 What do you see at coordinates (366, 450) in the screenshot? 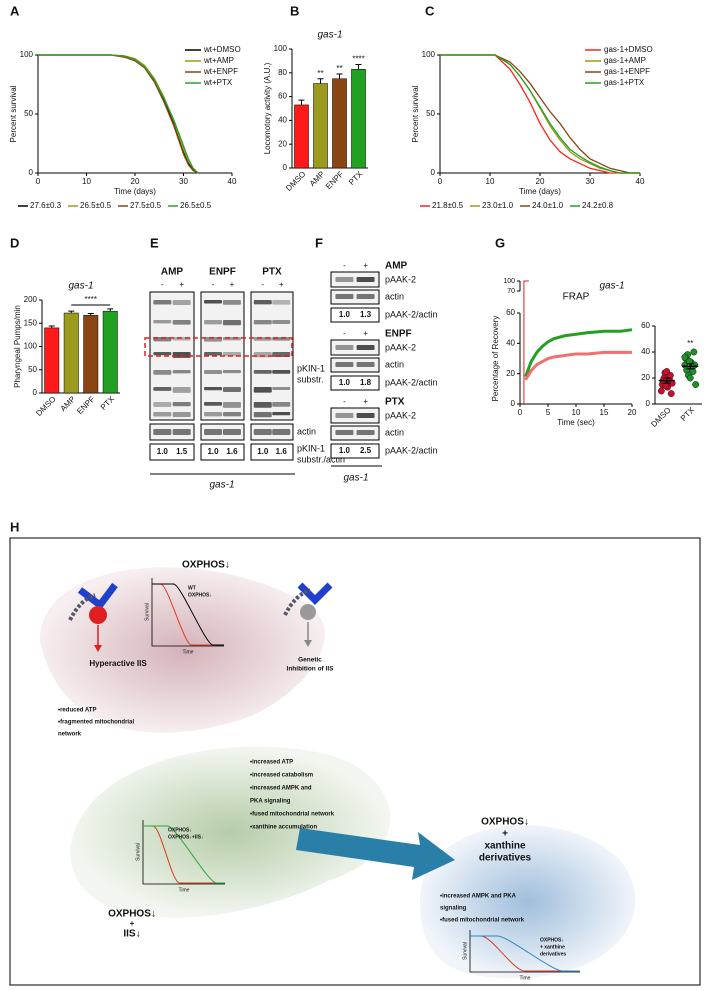
I see `ratio: 2.5` at bounding box center [366, 450].